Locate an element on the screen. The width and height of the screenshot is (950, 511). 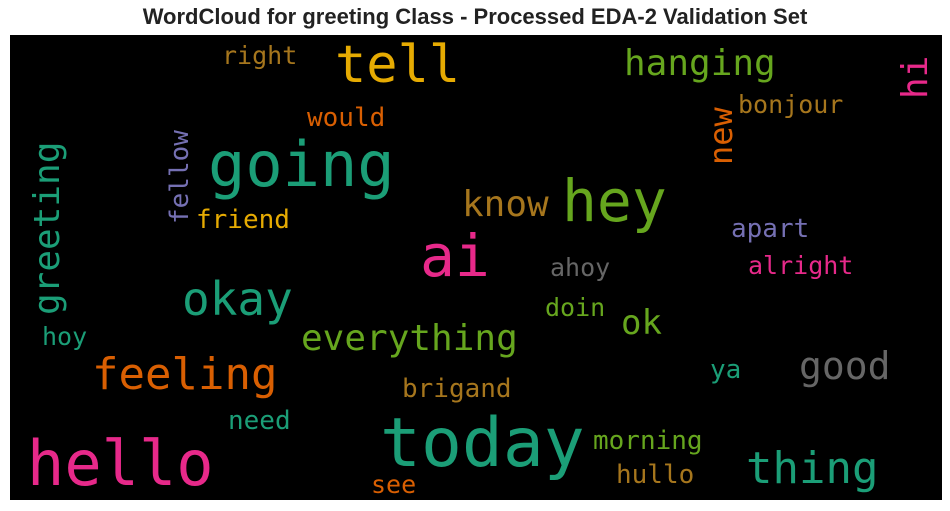
word-hullo: hullo is located at coordinates (655, 475).